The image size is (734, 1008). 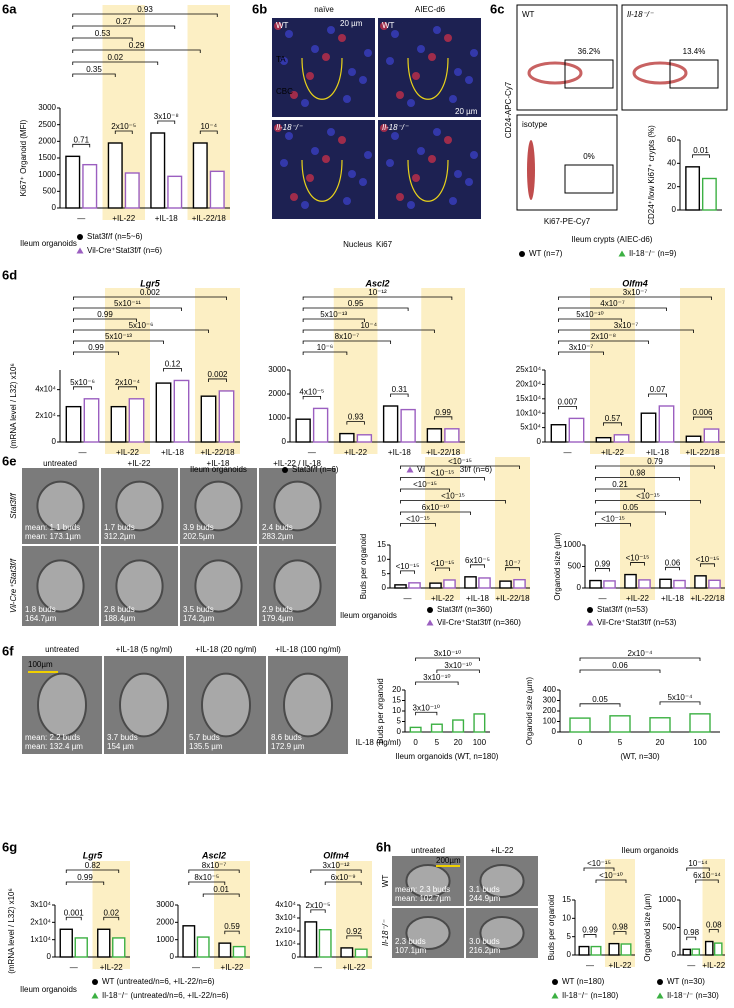 I want to click on crypt-outline, so click(x=322, y=78).